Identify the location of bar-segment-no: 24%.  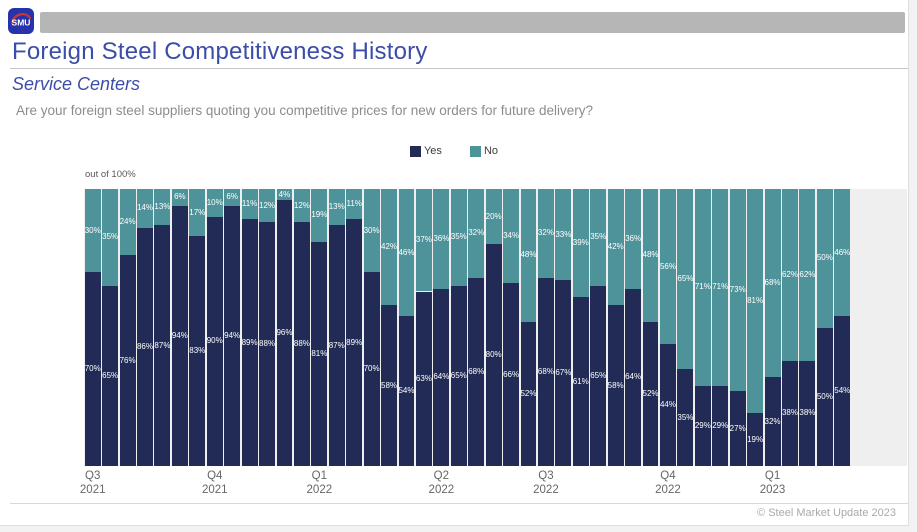
(128, 222).